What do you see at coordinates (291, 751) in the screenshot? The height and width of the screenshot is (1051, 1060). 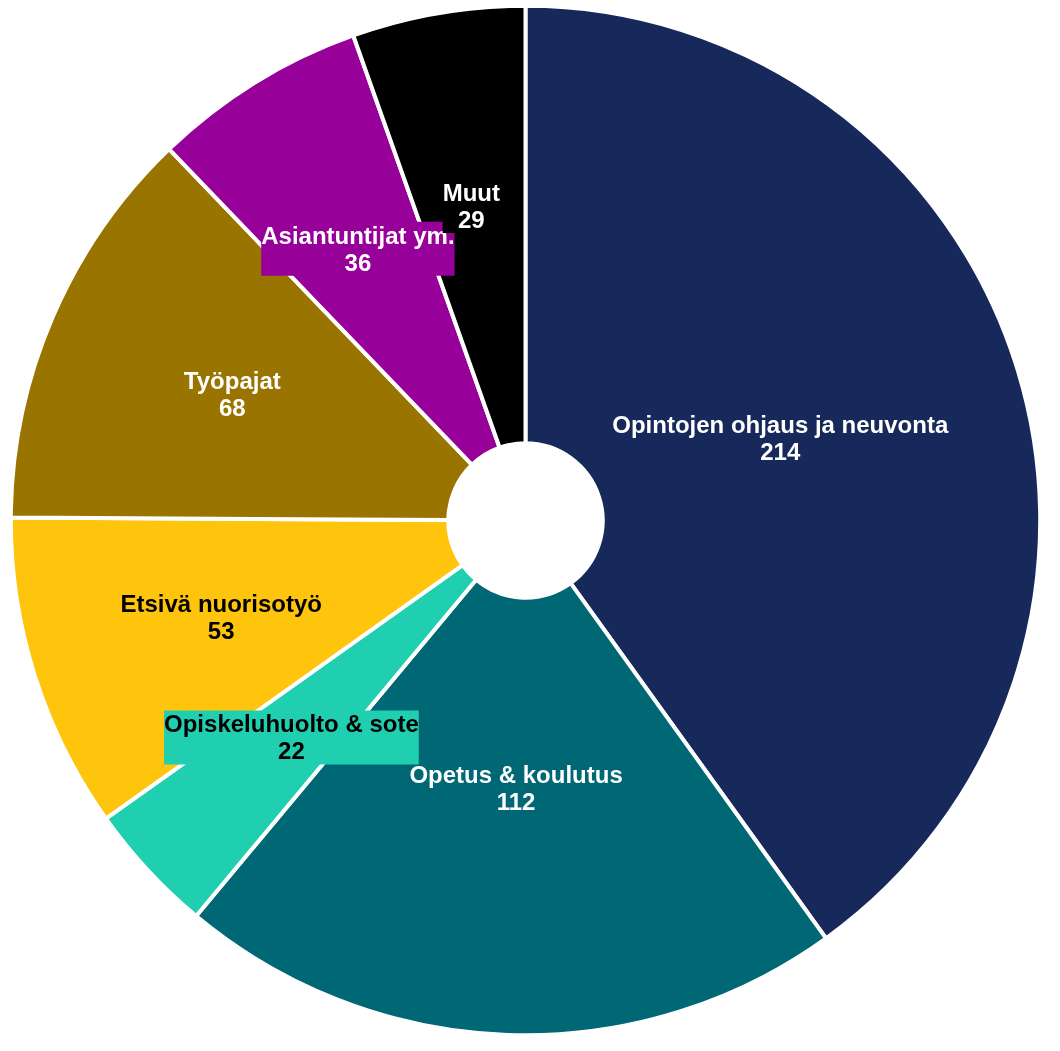 I see `data-label: 22` at bounding box center [291, 751].